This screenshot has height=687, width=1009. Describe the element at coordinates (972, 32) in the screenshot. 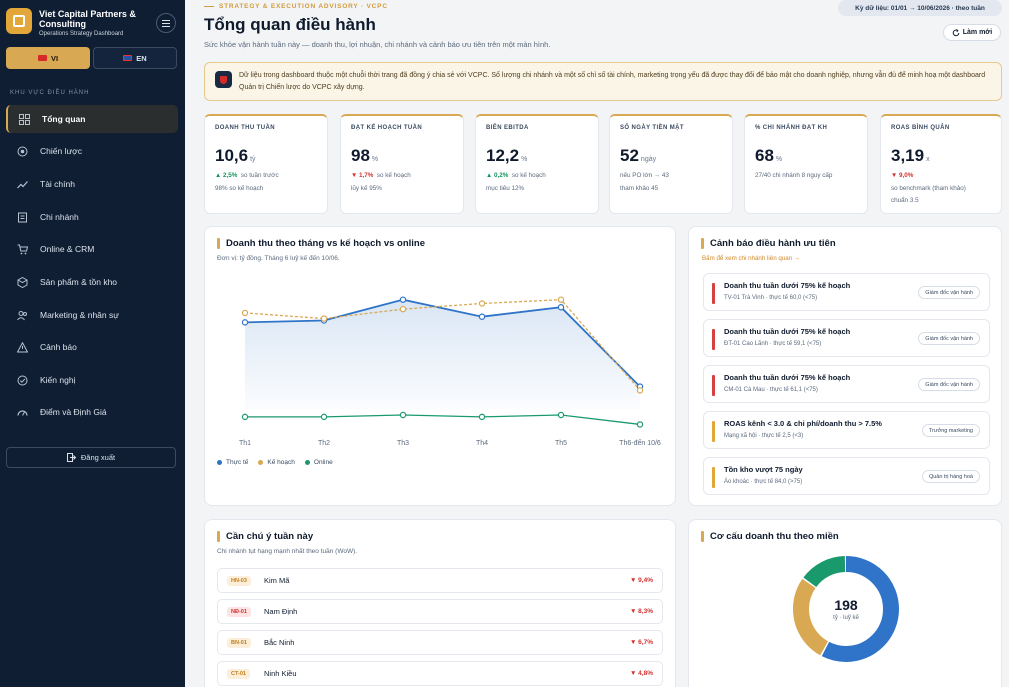

I see `refresh-button: Làm mới` at that location.